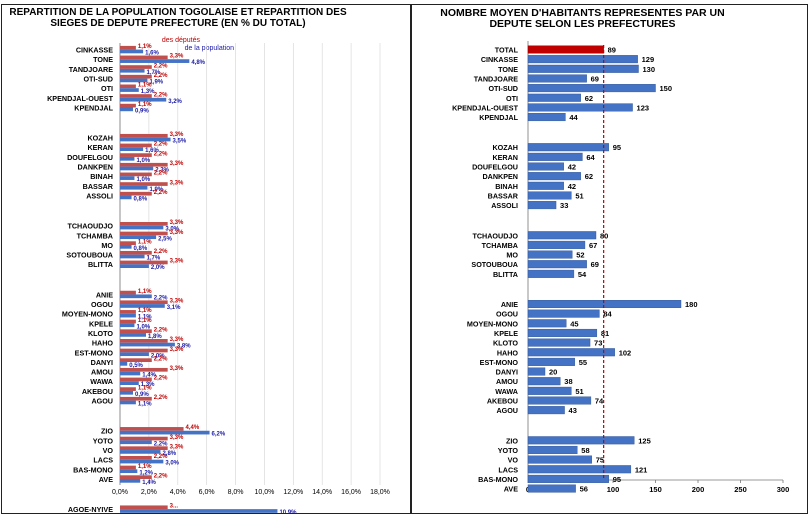  What do you see at coordinates (174, 308) in the screenshot?
I see `data-label-population: 3,1%` at bounding box center [174, 308].